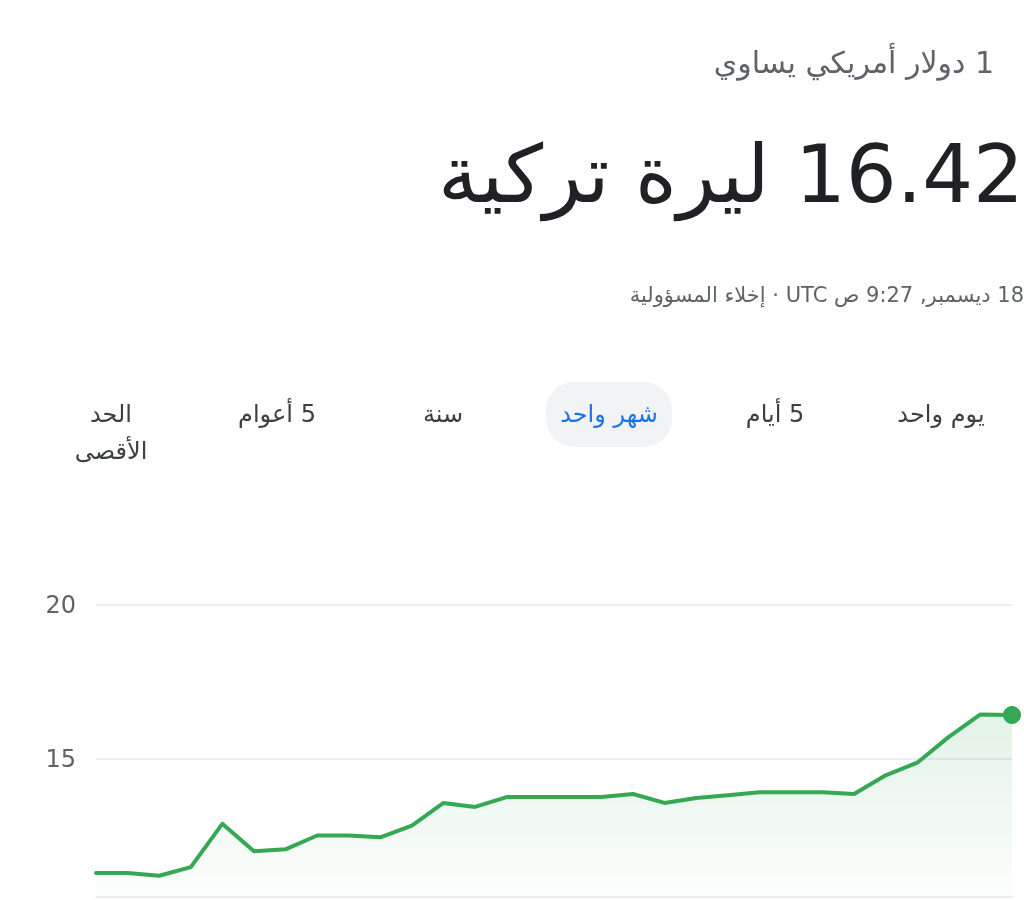 The height and width of the screenshot is (900, 1024). I want to click on text: 5 أيام, so click(775, 413).